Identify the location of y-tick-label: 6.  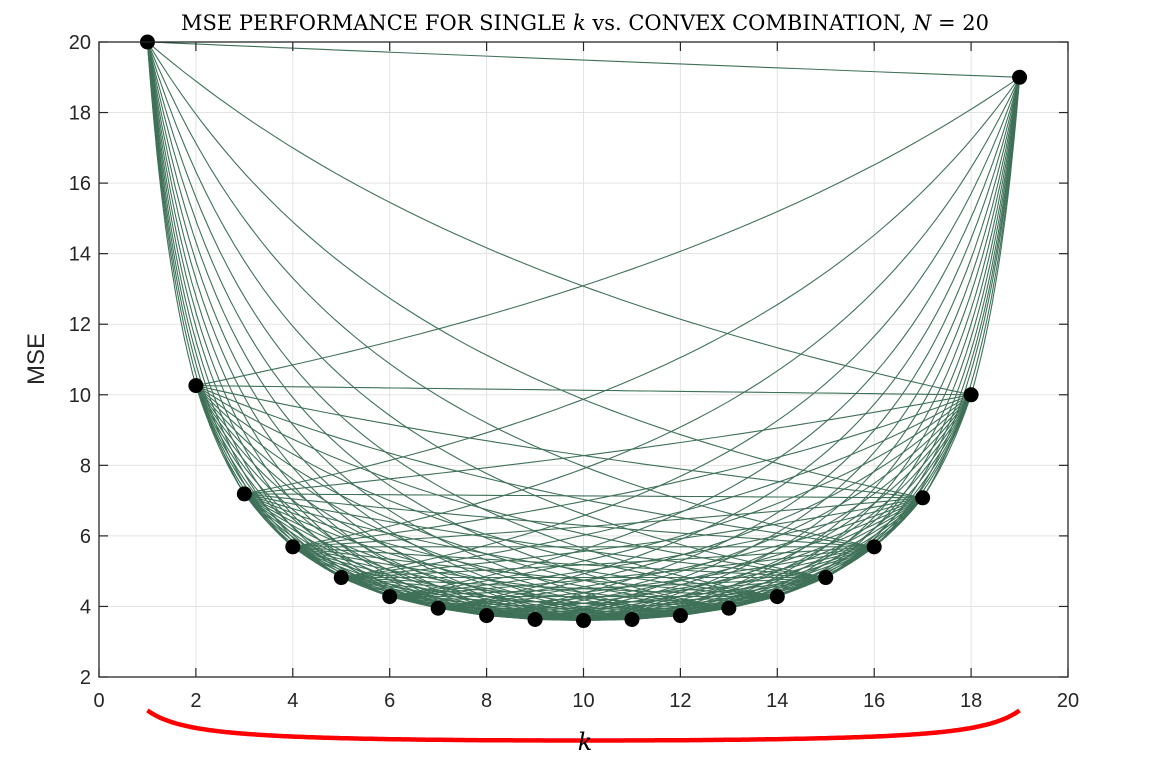
(85, 537).